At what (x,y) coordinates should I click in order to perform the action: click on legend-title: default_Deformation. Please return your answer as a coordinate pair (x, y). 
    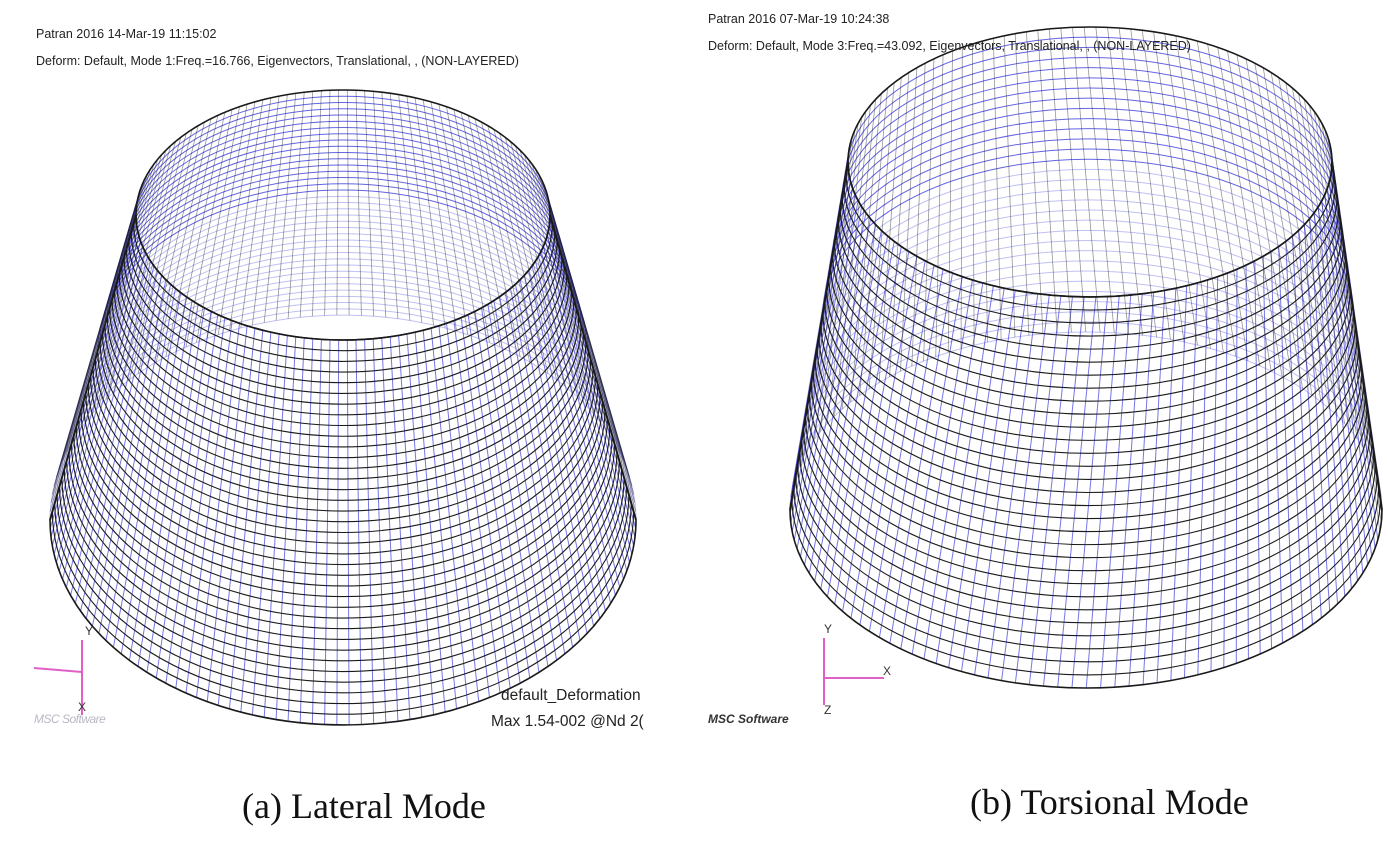
    Looking at the image, I should click on (571, 695).